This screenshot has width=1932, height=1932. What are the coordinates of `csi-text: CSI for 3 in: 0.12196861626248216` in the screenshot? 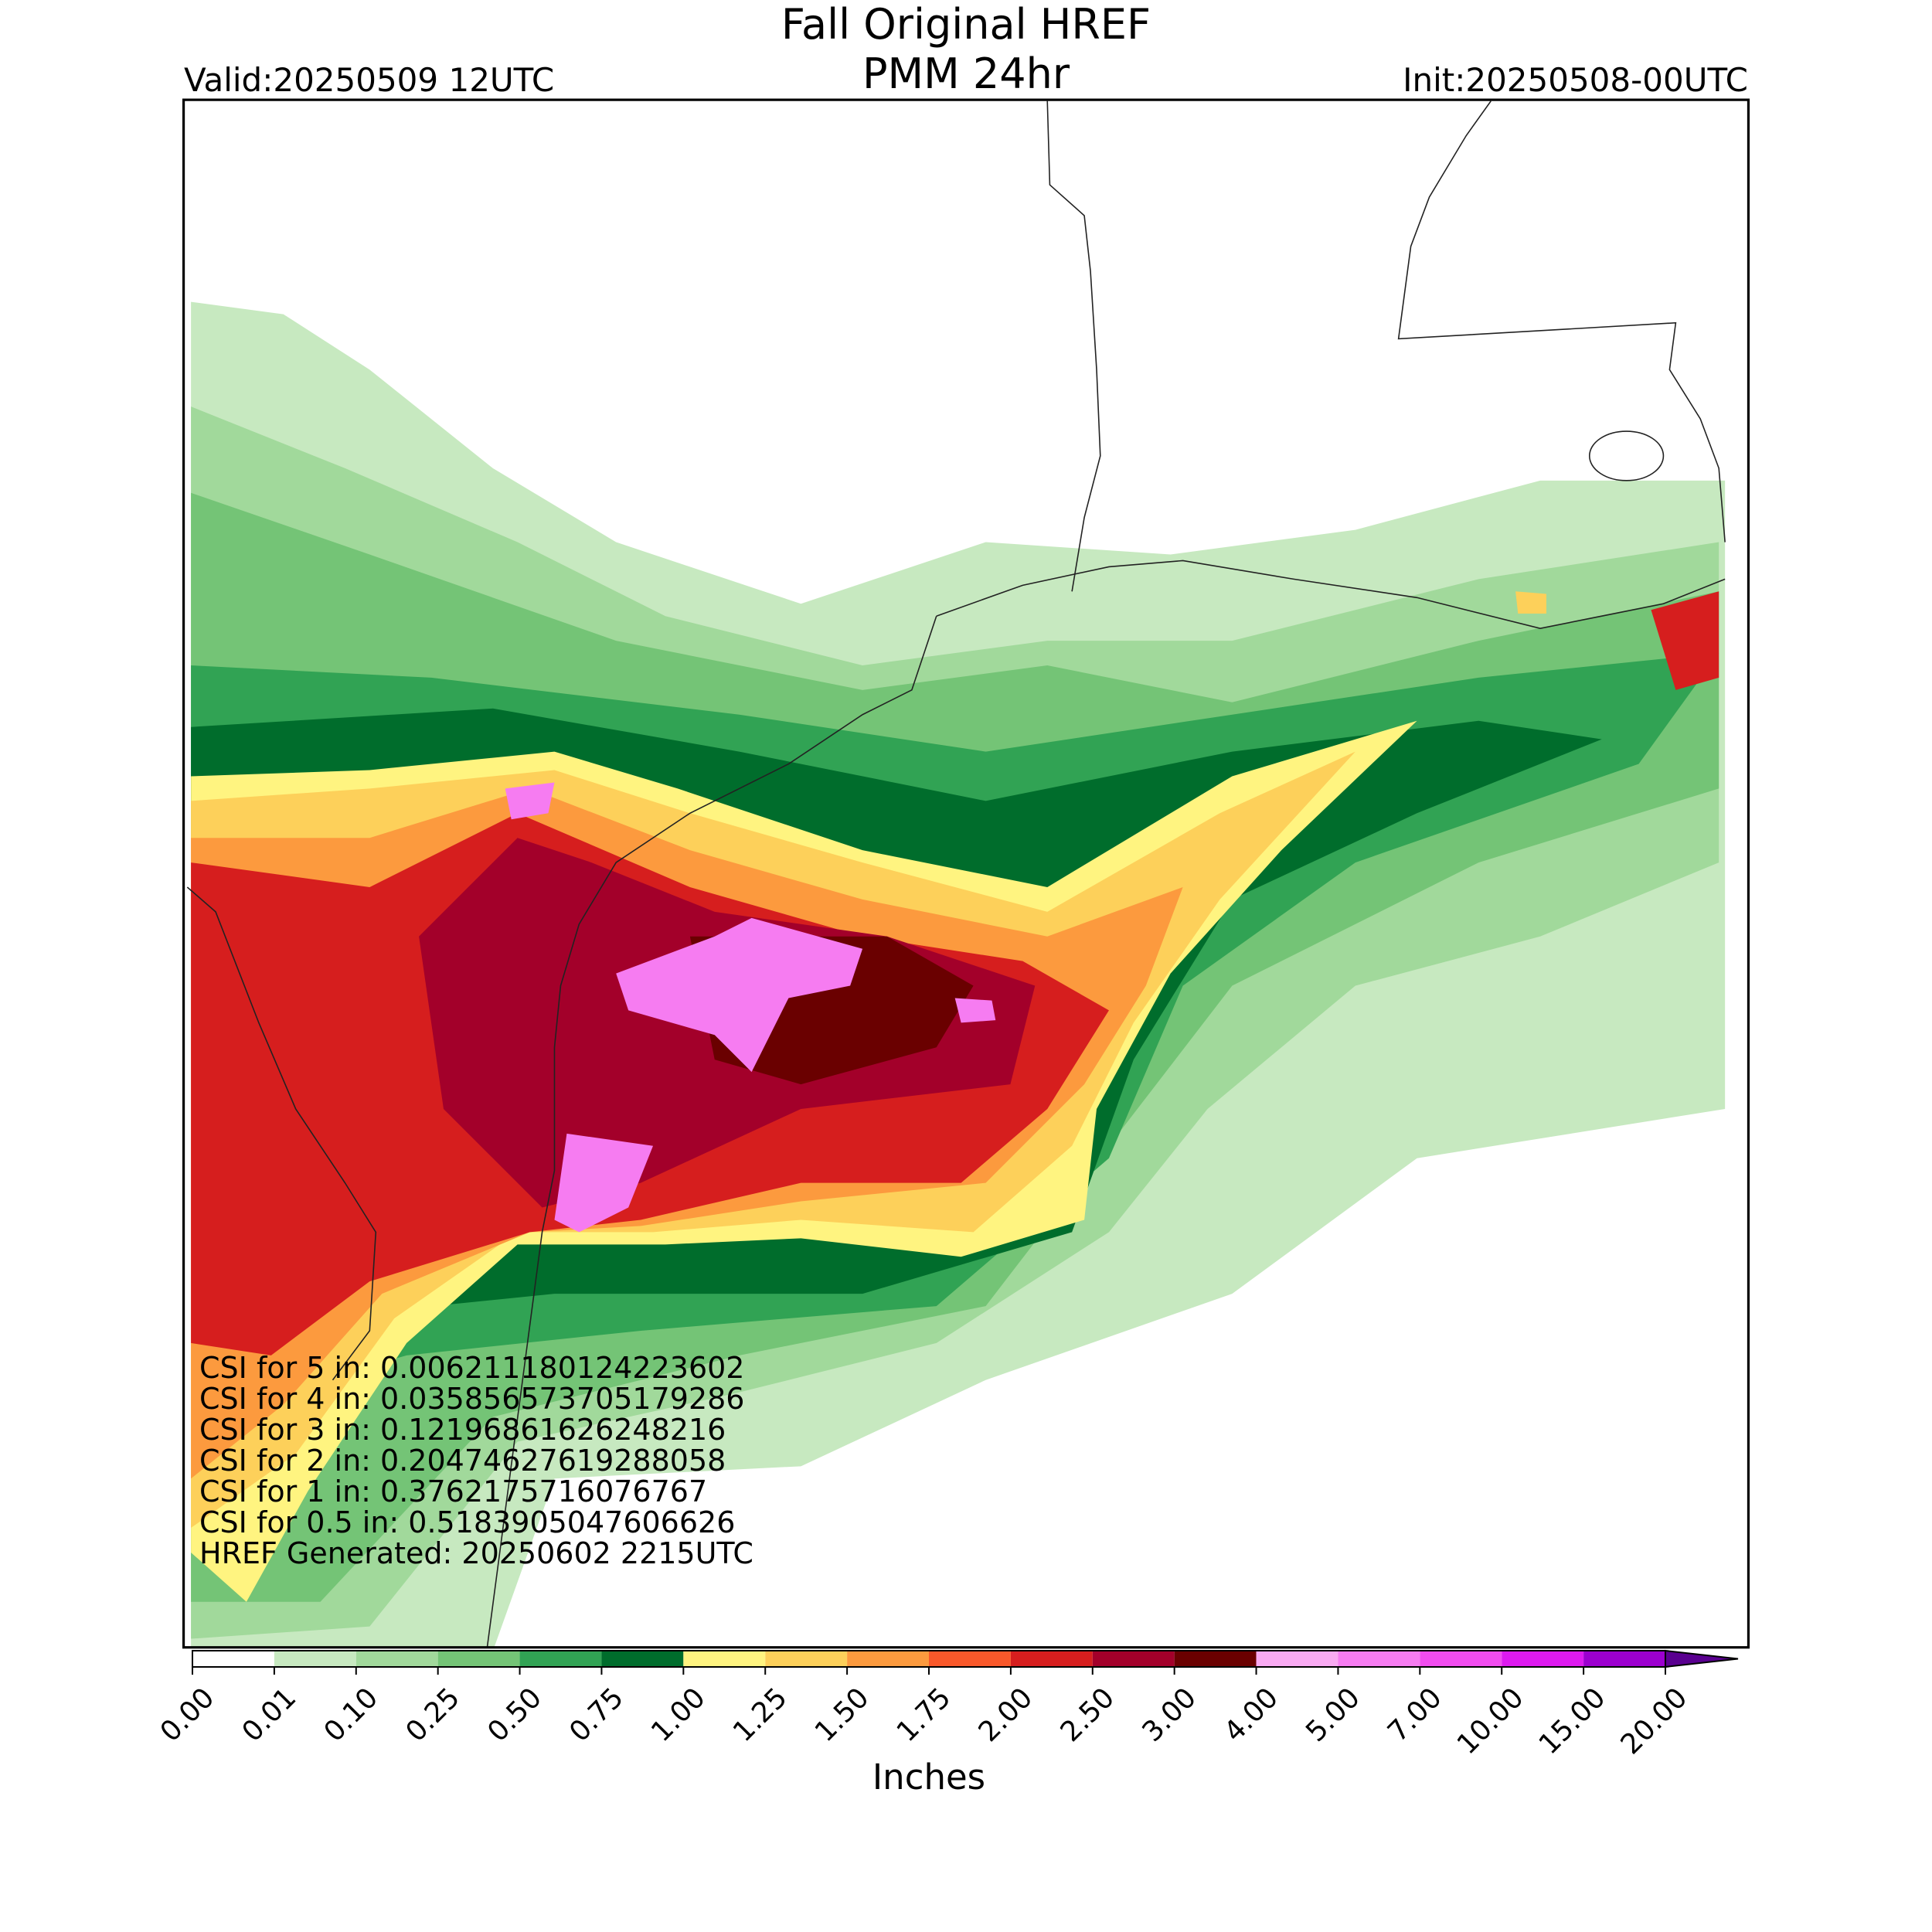 It's located at (463, 1430).